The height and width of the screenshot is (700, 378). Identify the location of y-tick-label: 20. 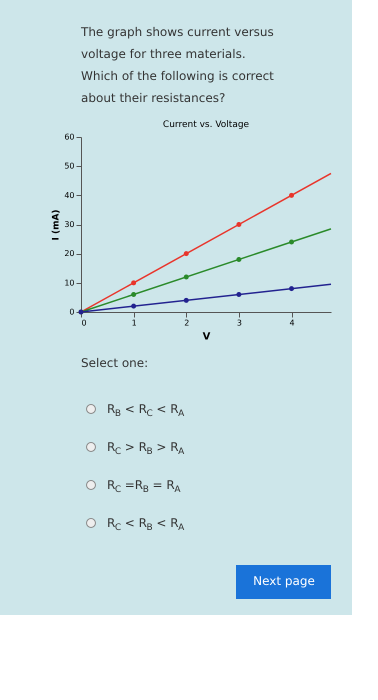
(69, 253).